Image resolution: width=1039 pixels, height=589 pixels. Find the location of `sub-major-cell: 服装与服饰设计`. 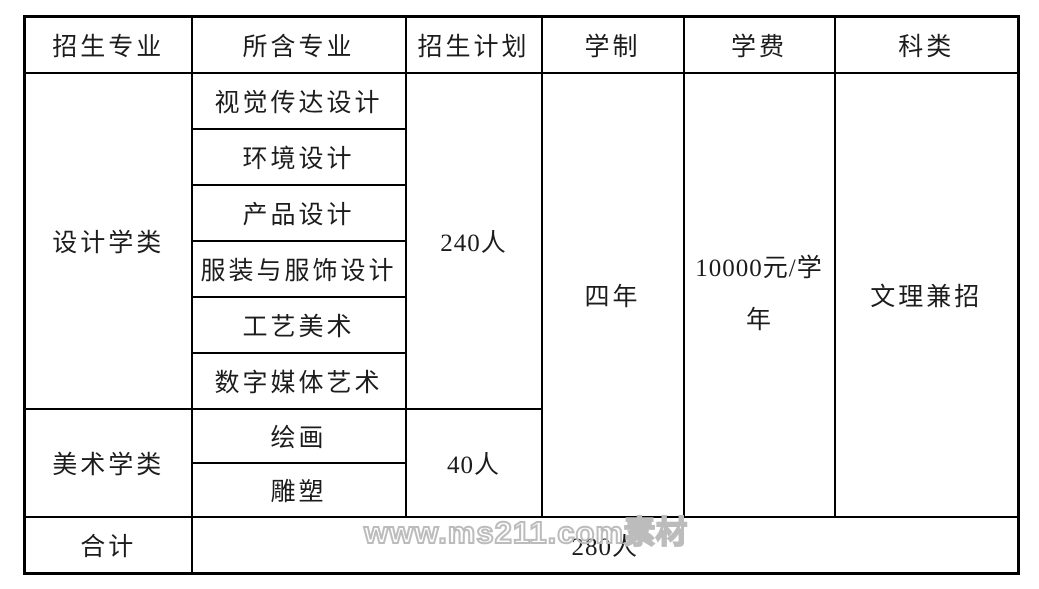

sub-major-cell: 服装与服饰设计 is located at coordinates (298, 268).